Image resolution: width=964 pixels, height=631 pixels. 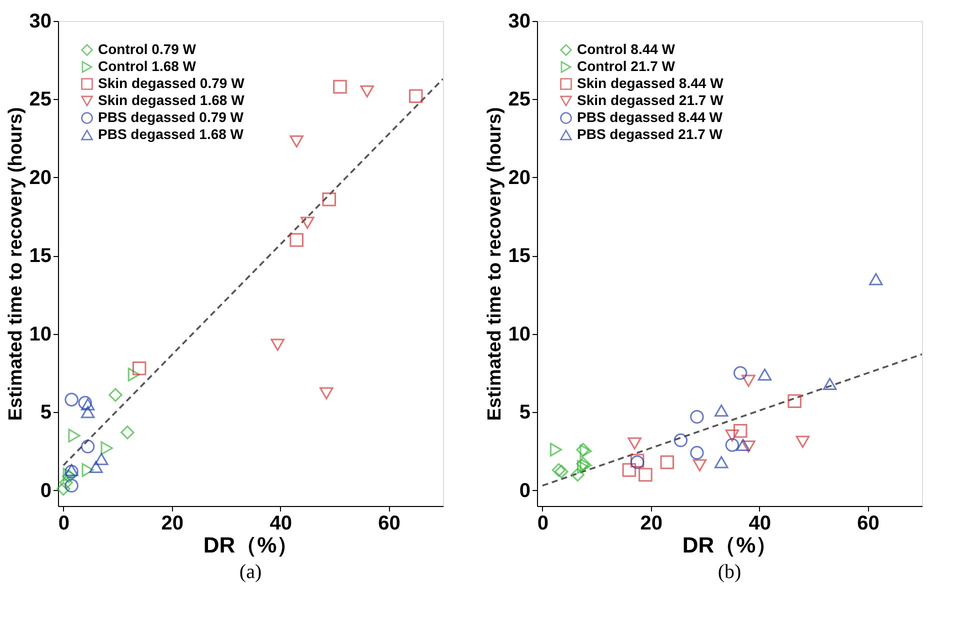 I want to click on text: (b), so click(x=730, y=572).